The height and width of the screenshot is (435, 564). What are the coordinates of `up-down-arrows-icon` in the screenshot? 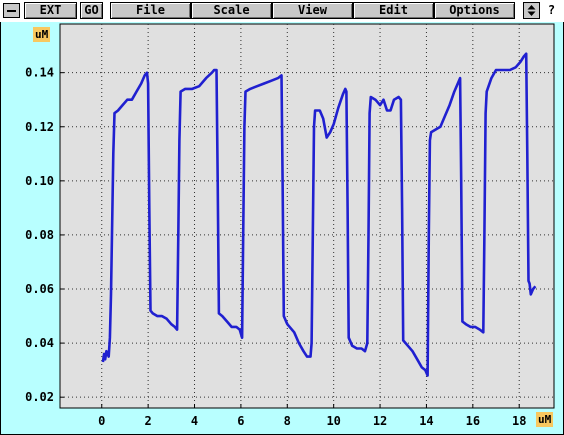 It's located at (531, 10).